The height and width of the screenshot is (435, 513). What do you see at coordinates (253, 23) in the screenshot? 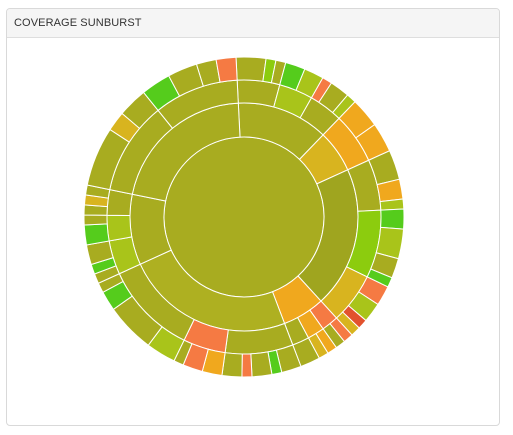
I see `panel-title: COVERAGE SUNBURST` at bounding box center [253, 23].